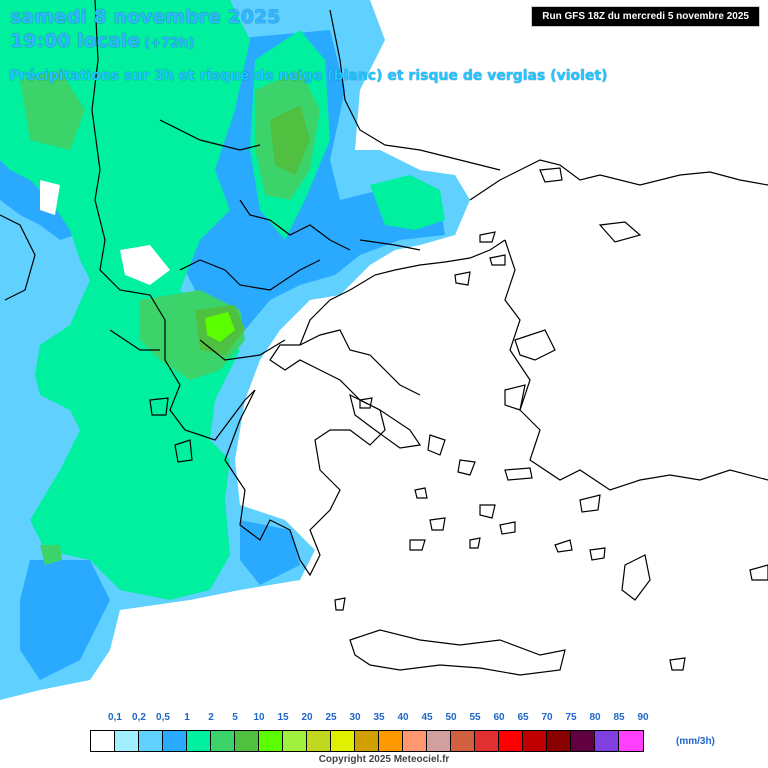  Describe the element at coordinates (643, 717) in the screenshot. I see `legend-label: 90` at that location.